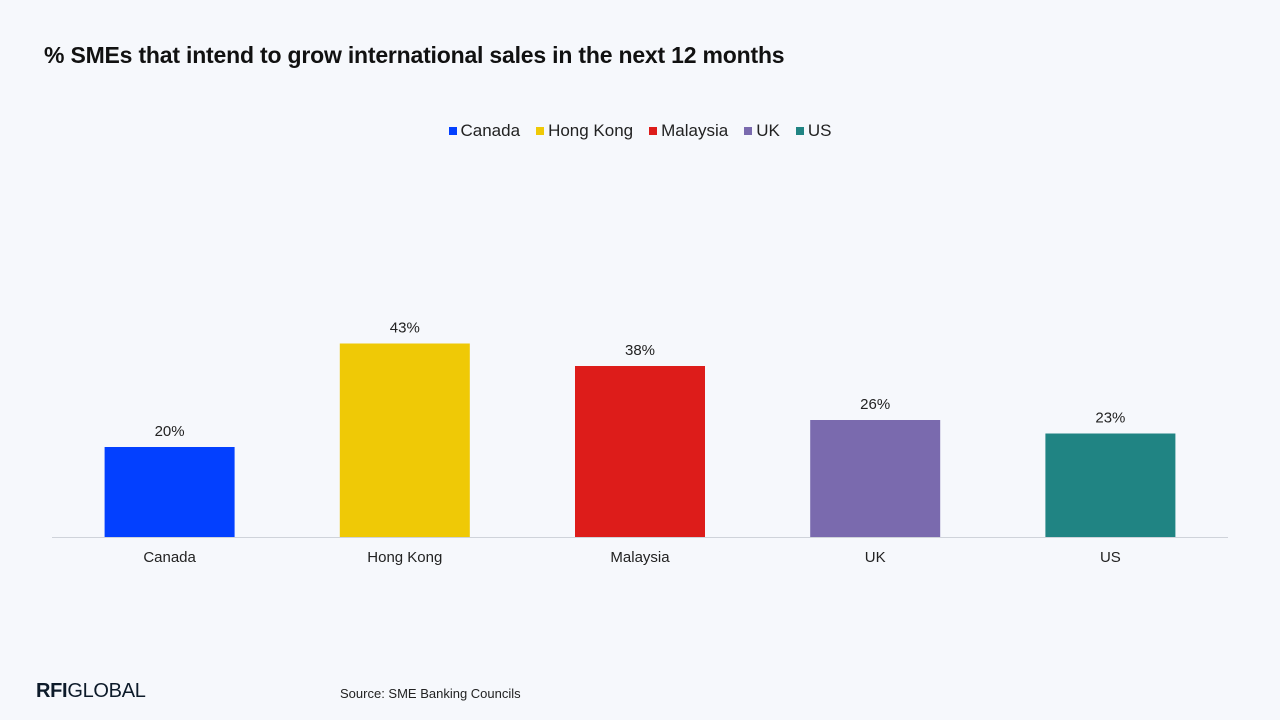 The width and height of the screenshot is (1280, 720). I want to click on data-label-us: 23%, so click(1110, 418).